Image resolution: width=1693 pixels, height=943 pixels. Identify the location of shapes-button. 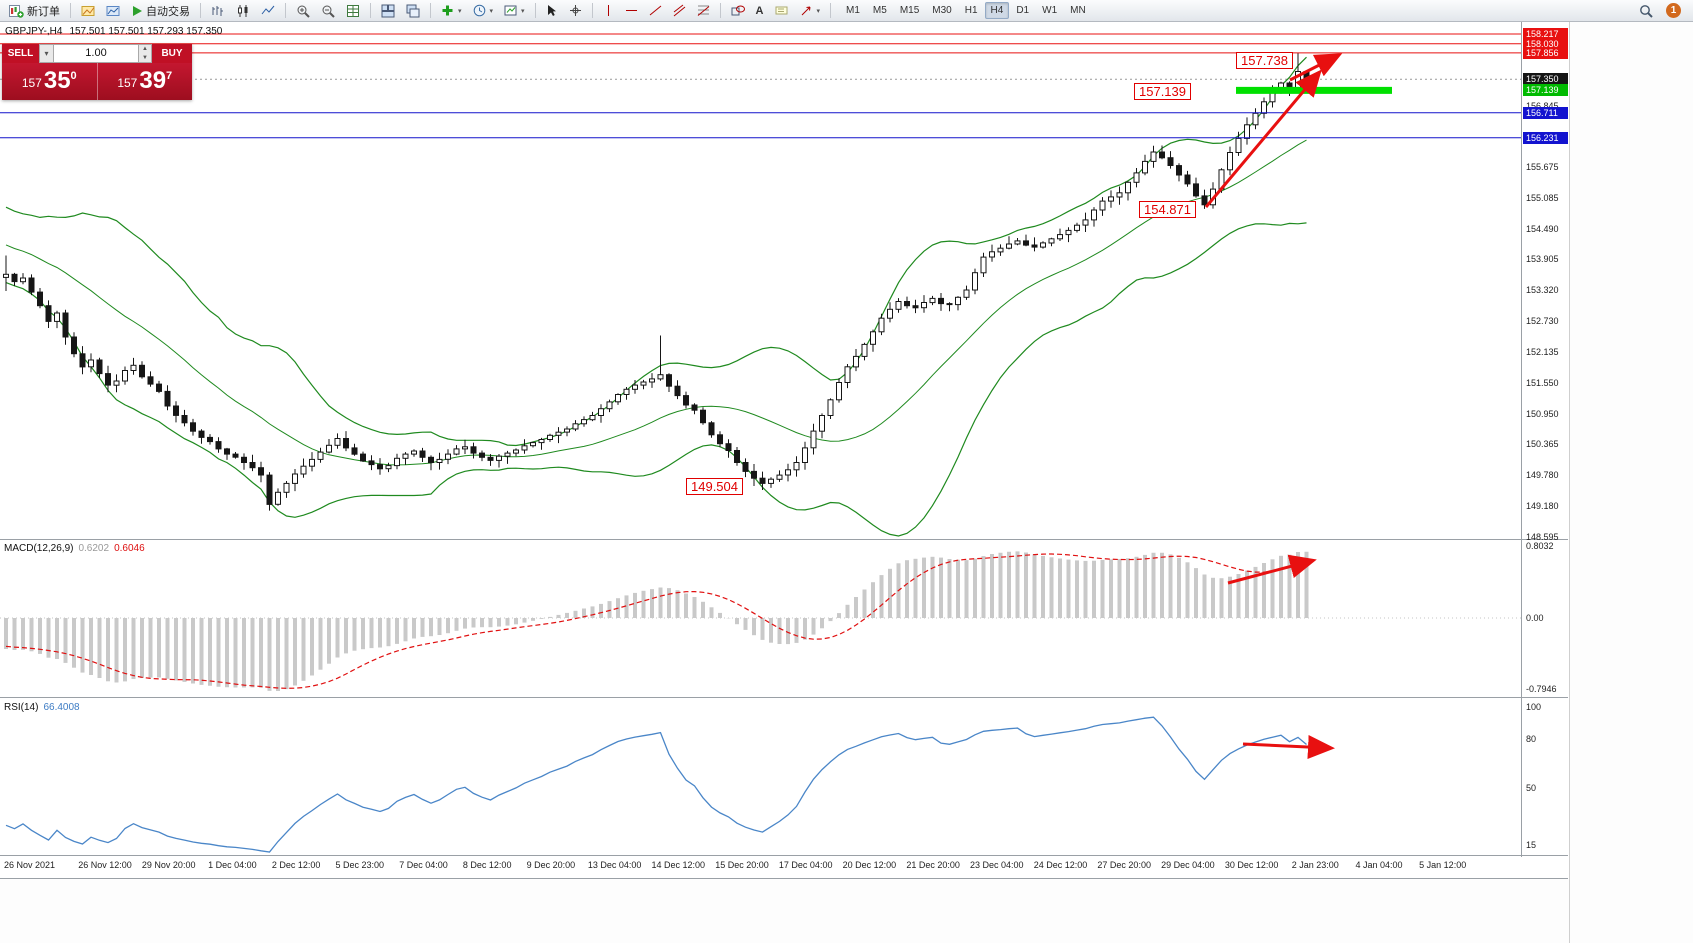
(738, 10).